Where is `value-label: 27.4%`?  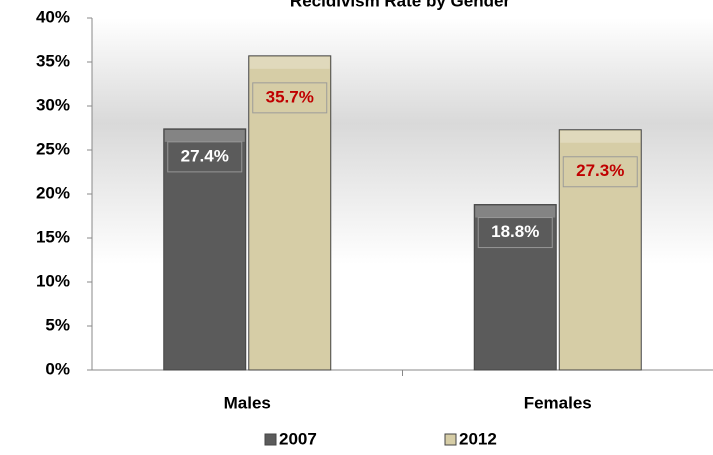
value-label: 27.4% is located at coordinates (205, 155).